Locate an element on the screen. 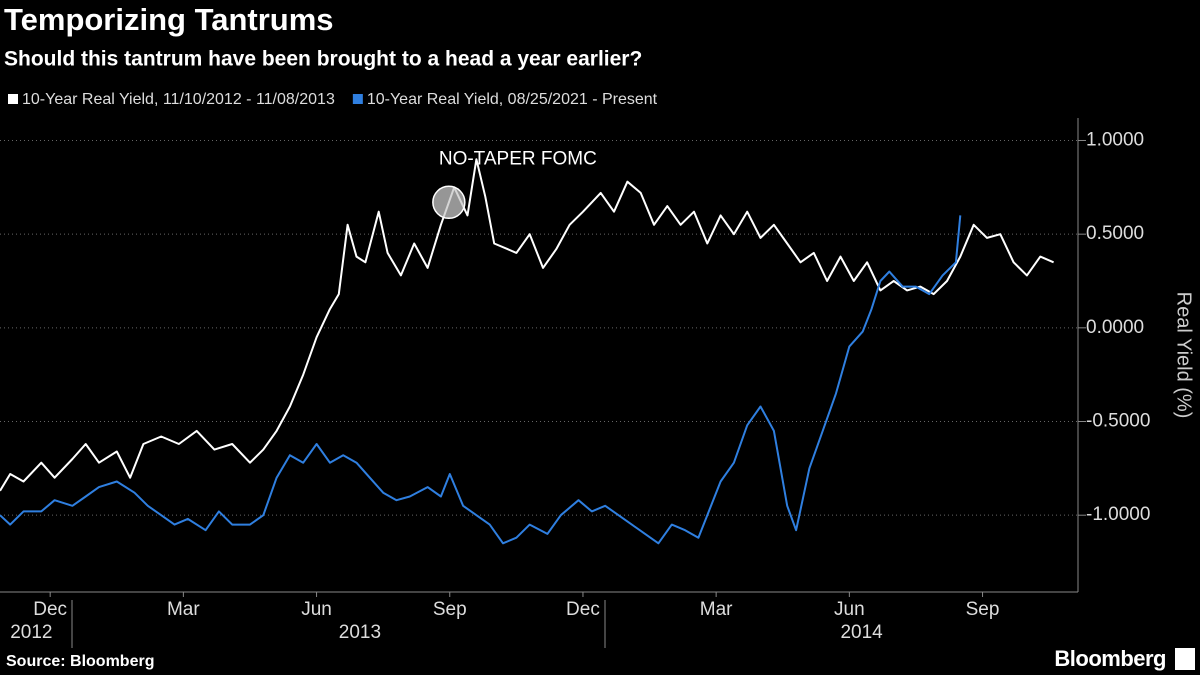  annotation-label: NO-TAPER FOMC is located at coordinates (518, 158).